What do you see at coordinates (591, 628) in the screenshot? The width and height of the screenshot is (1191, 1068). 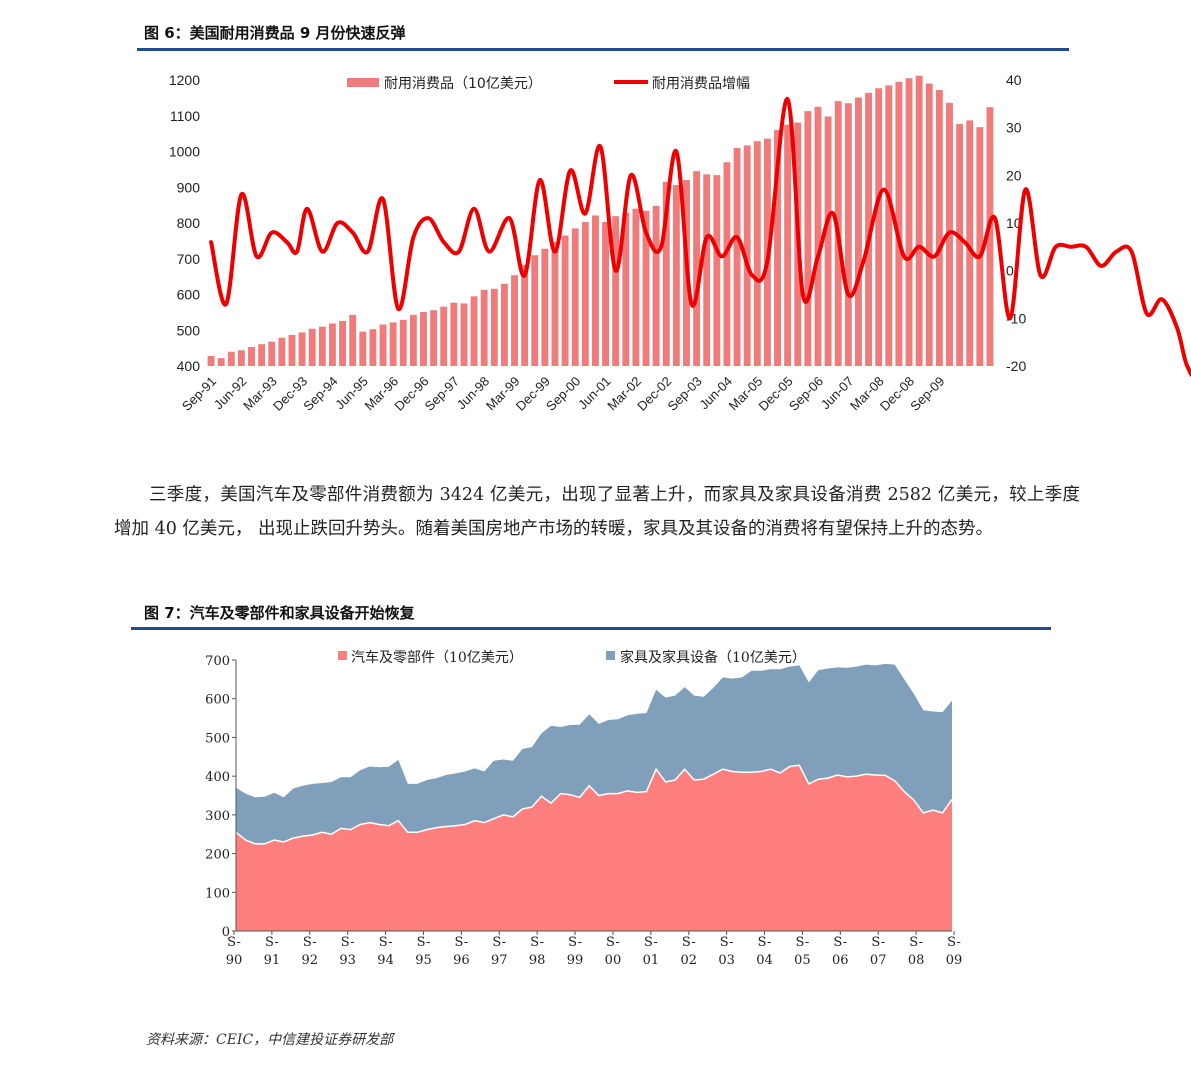 I see `figure-7-title-rule` at bounding box center [591, 628].